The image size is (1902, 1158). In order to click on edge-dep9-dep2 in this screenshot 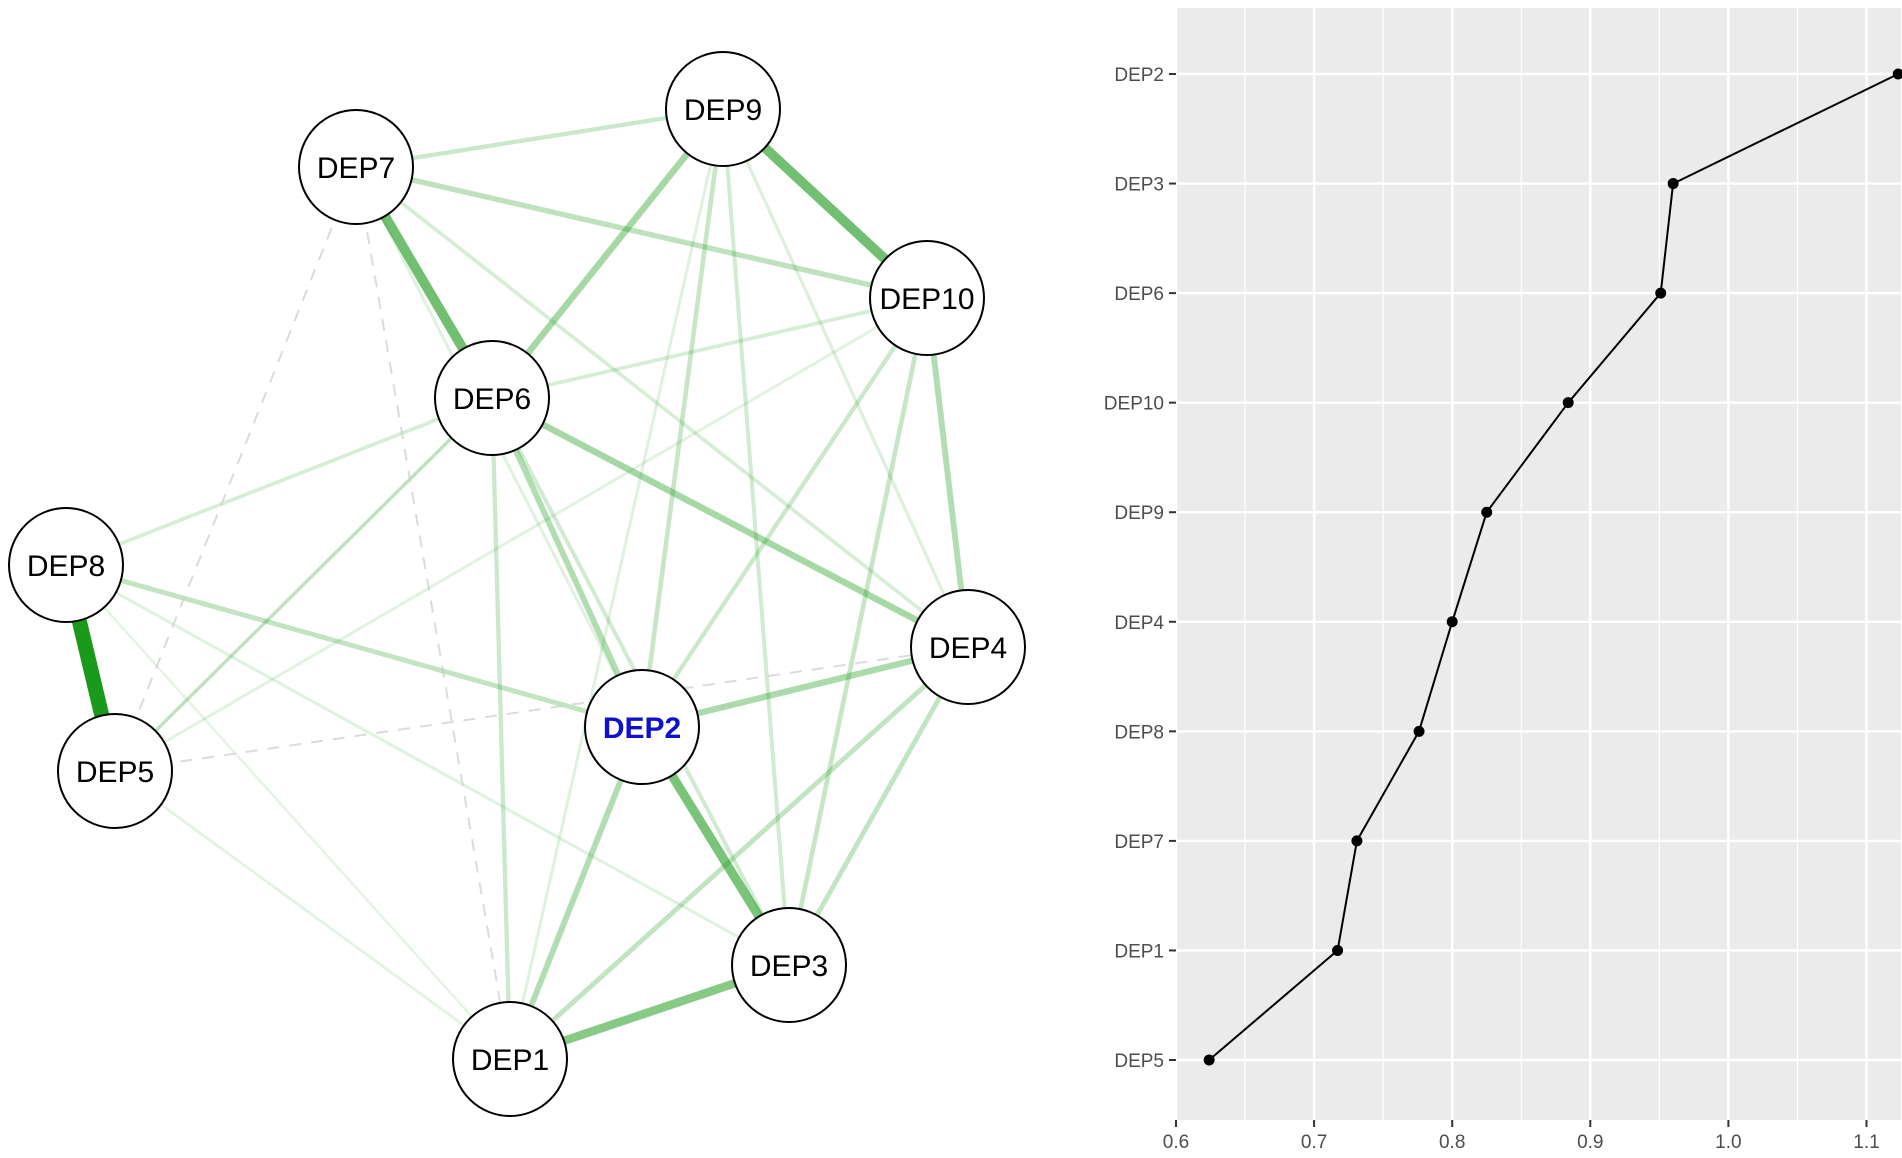, I will do `click(682, 418)`.